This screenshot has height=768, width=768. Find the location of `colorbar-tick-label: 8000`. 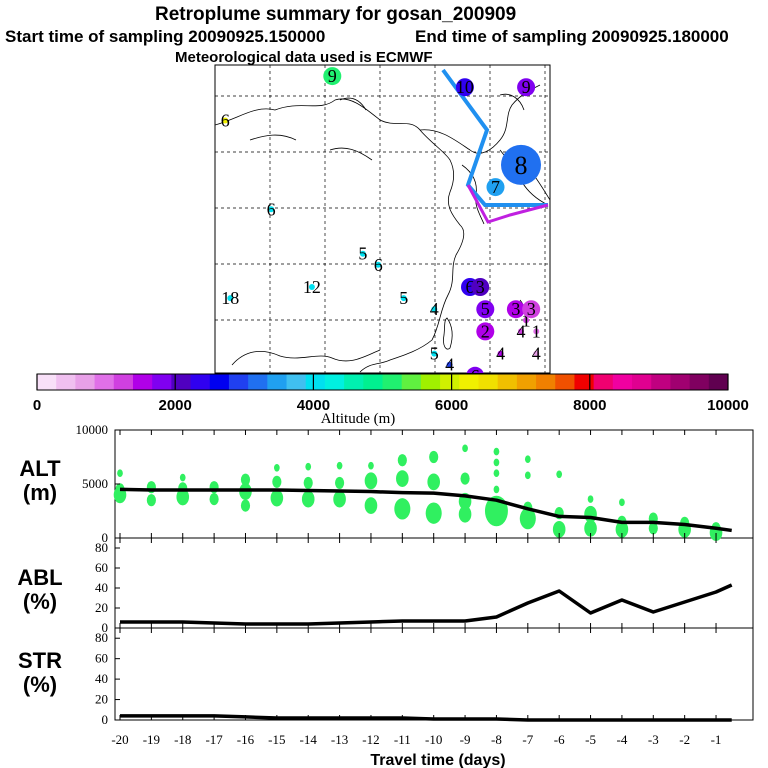

colorbar-tick-label: 8000 is located at coordinates (589, 405).